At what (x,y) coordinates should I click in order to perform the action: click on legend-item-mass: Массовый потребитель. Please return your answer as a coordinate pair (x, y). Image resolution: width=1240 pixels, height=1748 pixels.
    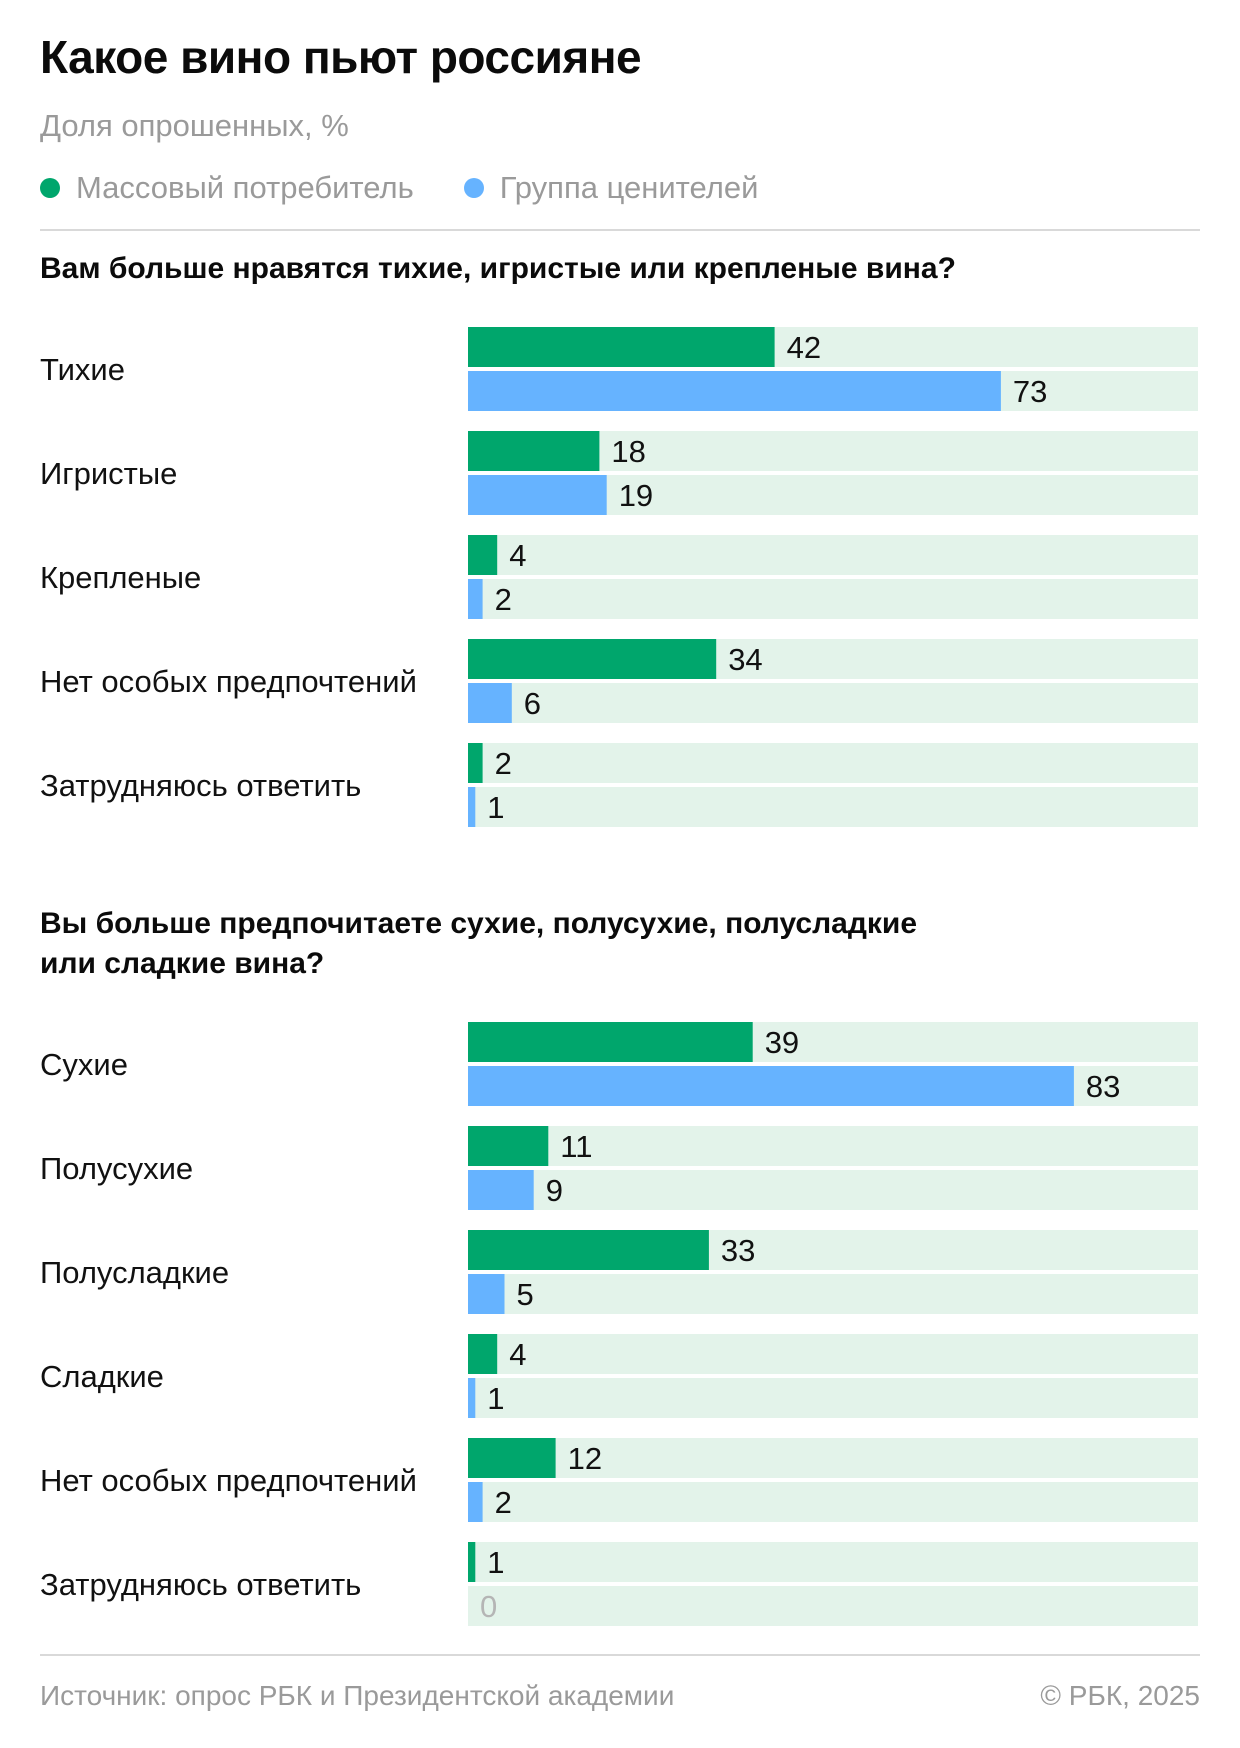
    Looking at the image, I should click on (227, 188).